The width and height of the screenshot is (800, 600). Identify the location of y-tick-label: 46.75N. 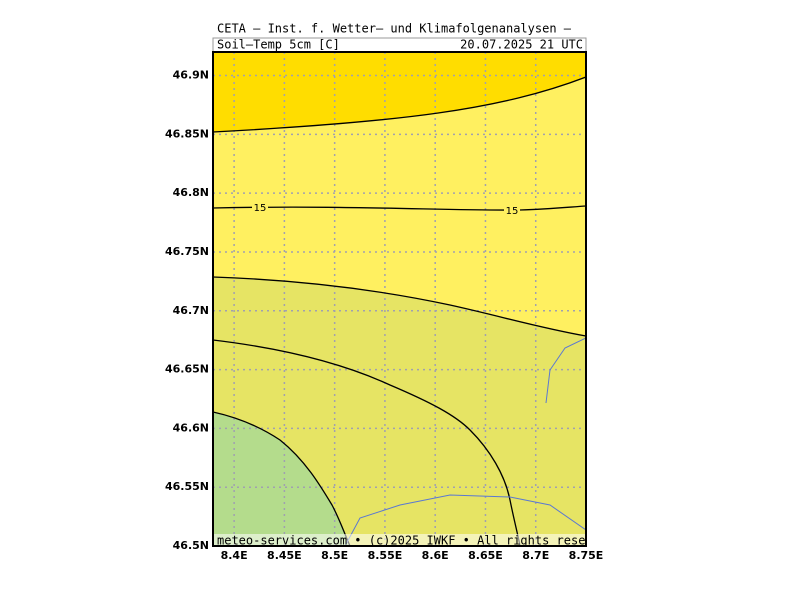
(187, 251).